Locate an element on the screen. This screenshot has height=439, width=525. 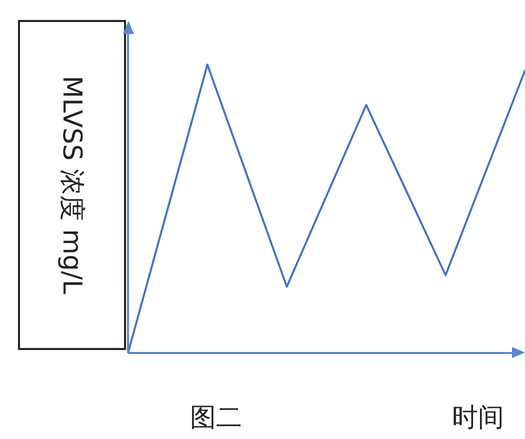
text: 图二 is located at coordinates (216, 418).